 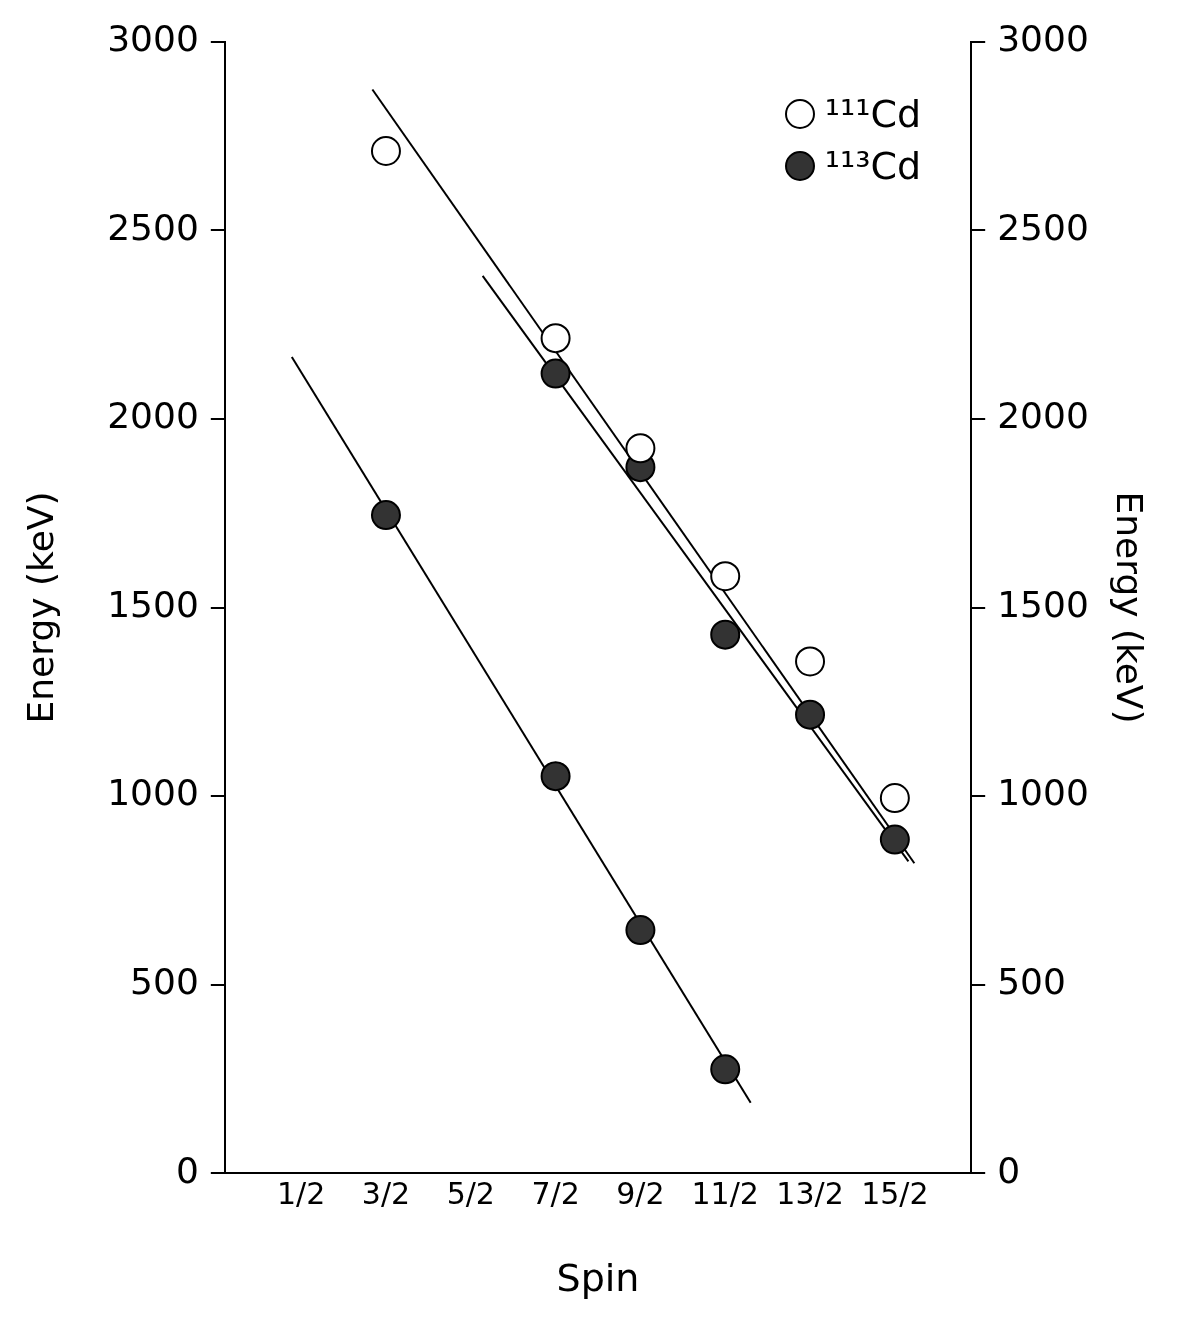 I want to click on y2-tick-label: 2500, so click(x=1043, y=227).